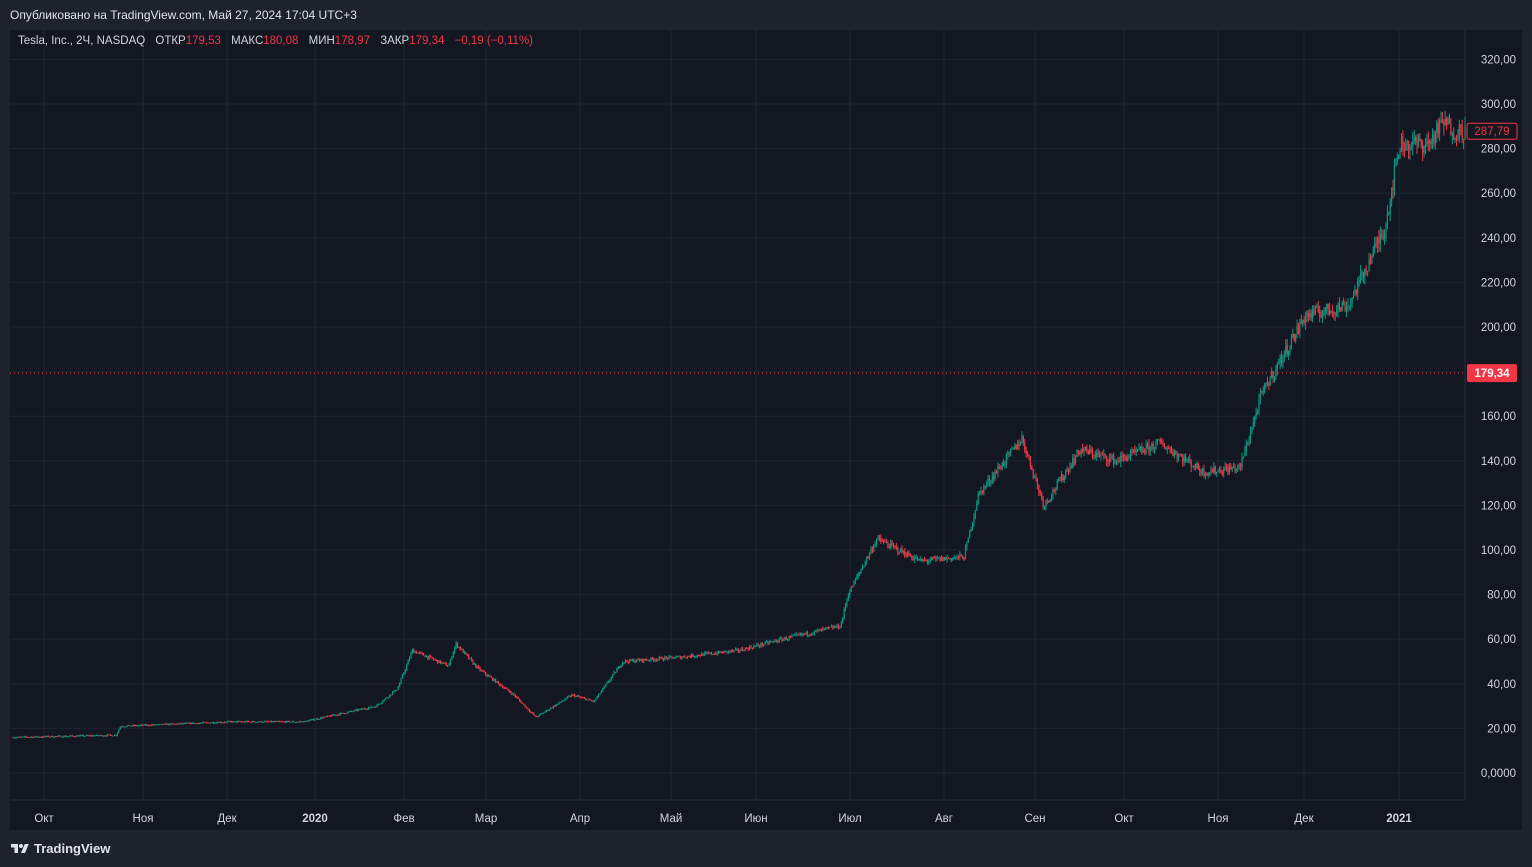 This screenshot has height=867, width=1532. What do you see at coordinates (1498, 551) in the screenshot?
I see `y-tick-label: 100,00` at bounding box center [1498, 551].